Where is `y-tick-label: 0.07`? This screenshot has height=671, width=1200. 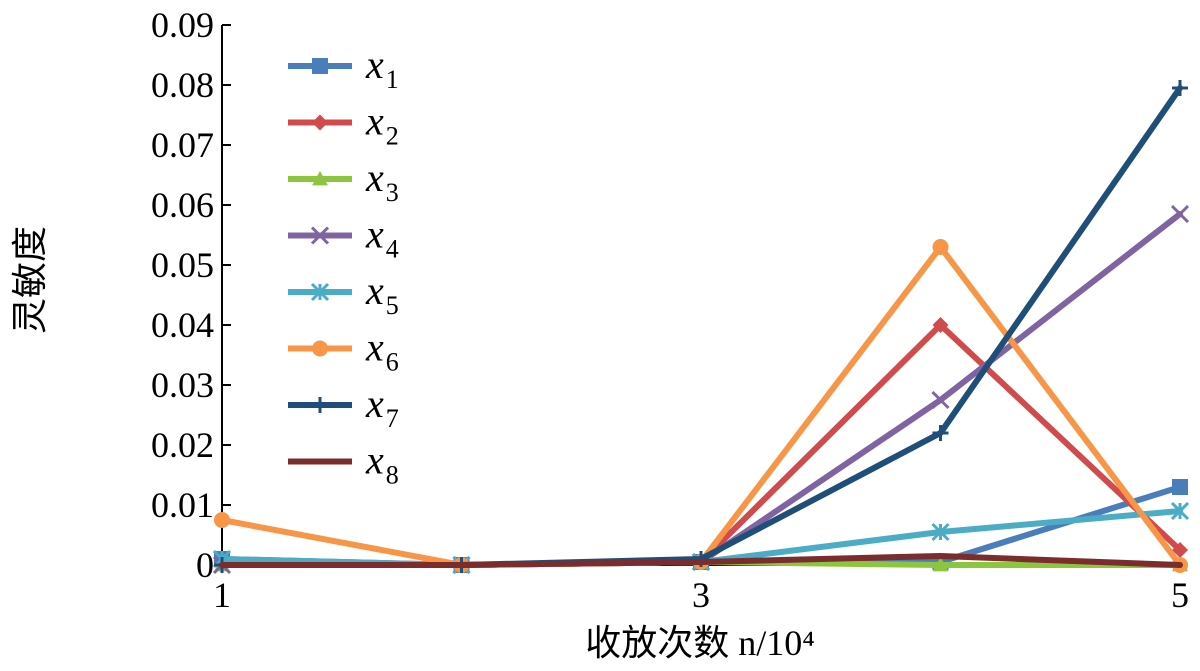
y-tick-label: 0.07 is located at coordinates (182, 145).